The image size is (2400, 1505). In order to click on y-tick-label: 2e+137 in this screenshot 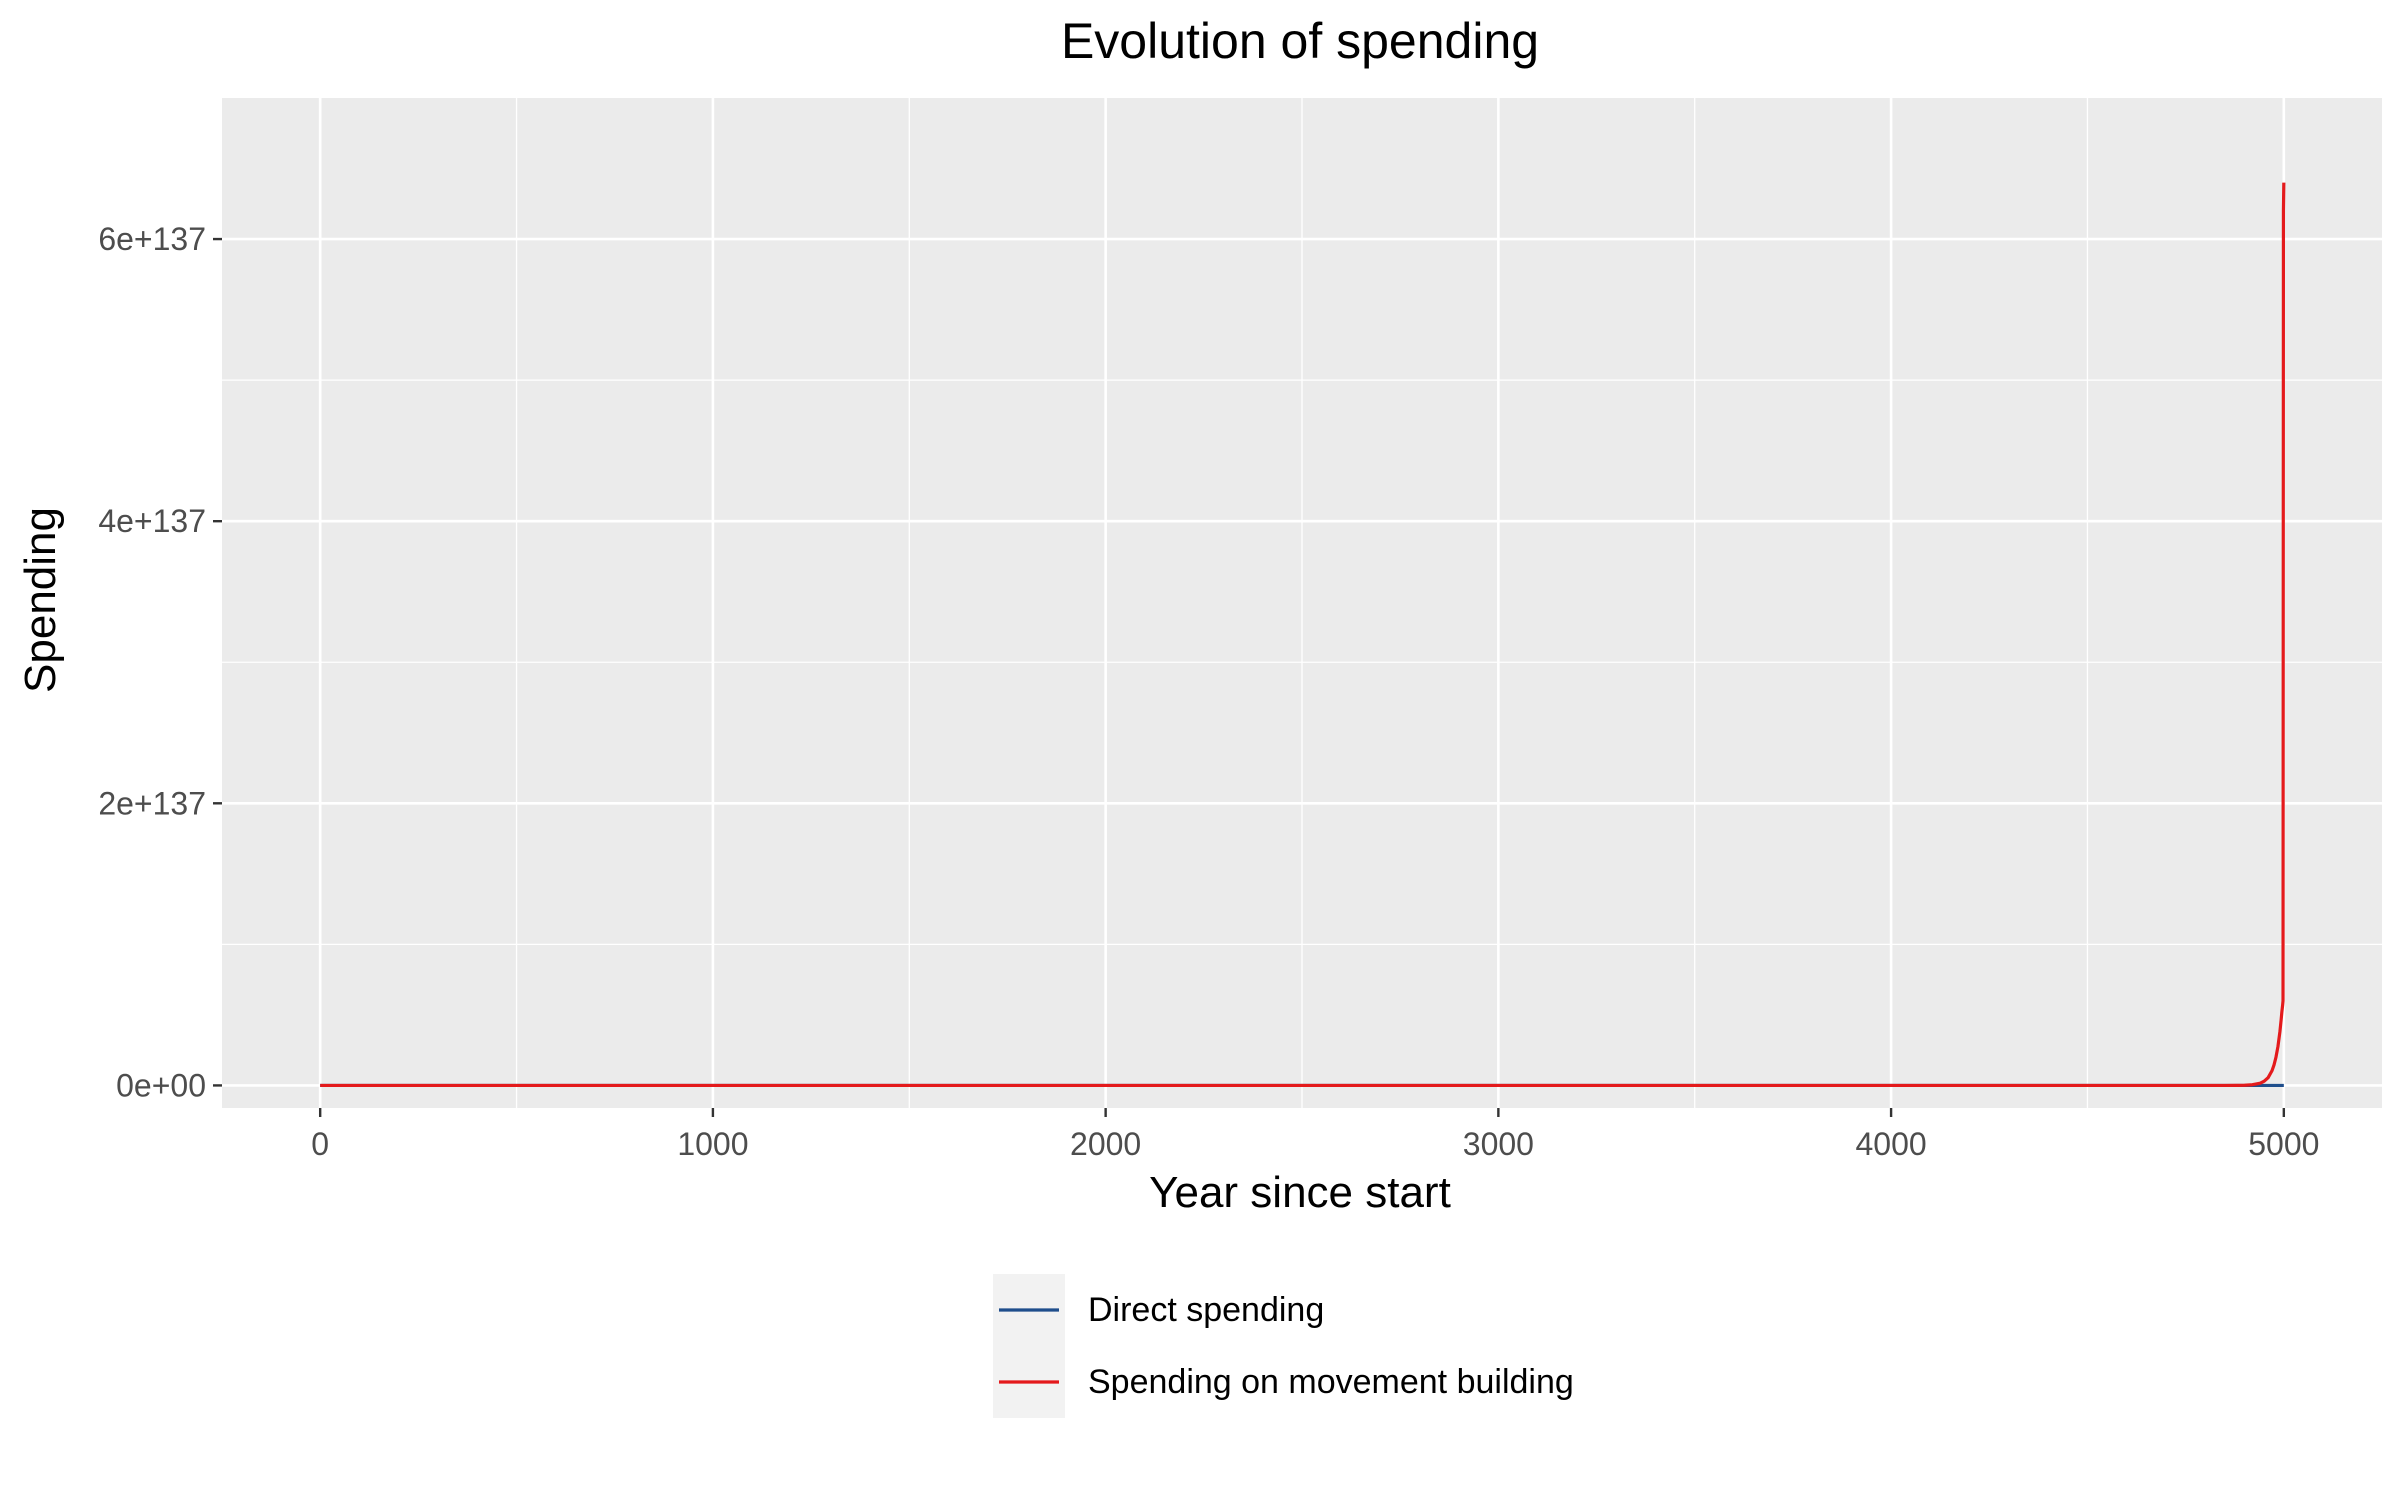, I will do `click(152, 803)`.